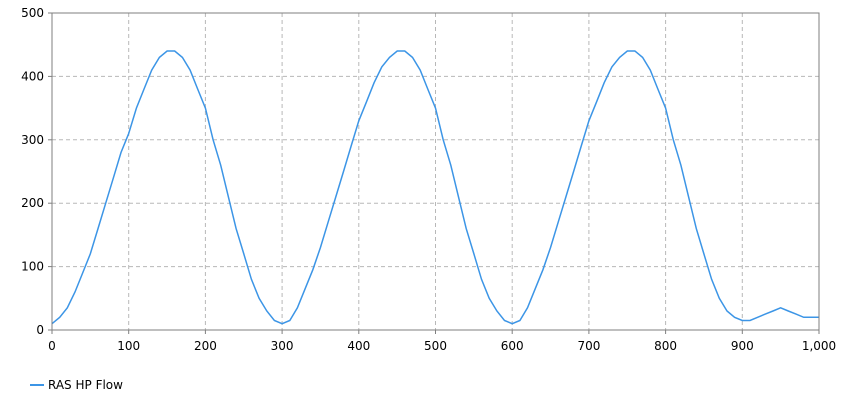 The width and height of the screenshot is (843, 404). I want to click on legend: RAS HP Flow, so click(76, 385).